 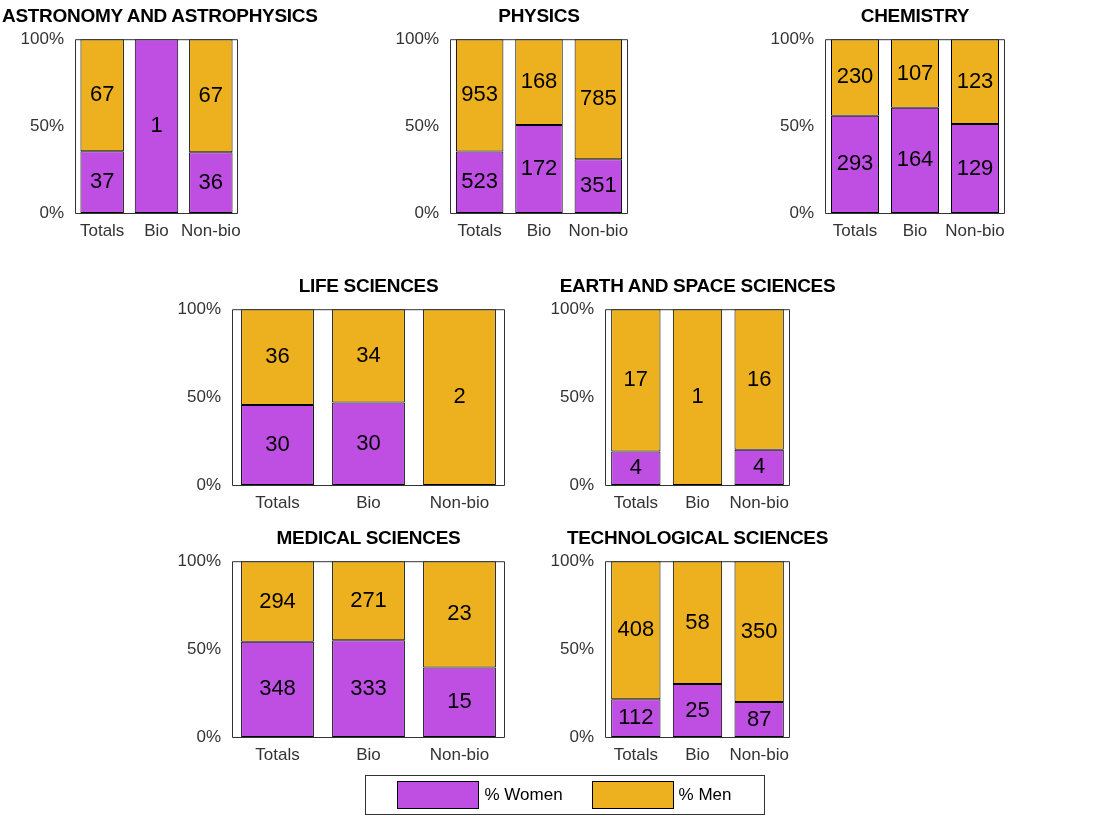 I want to click on chart-title: EARTH AND SPACE SCIENCES, so click(x=697, y=286).